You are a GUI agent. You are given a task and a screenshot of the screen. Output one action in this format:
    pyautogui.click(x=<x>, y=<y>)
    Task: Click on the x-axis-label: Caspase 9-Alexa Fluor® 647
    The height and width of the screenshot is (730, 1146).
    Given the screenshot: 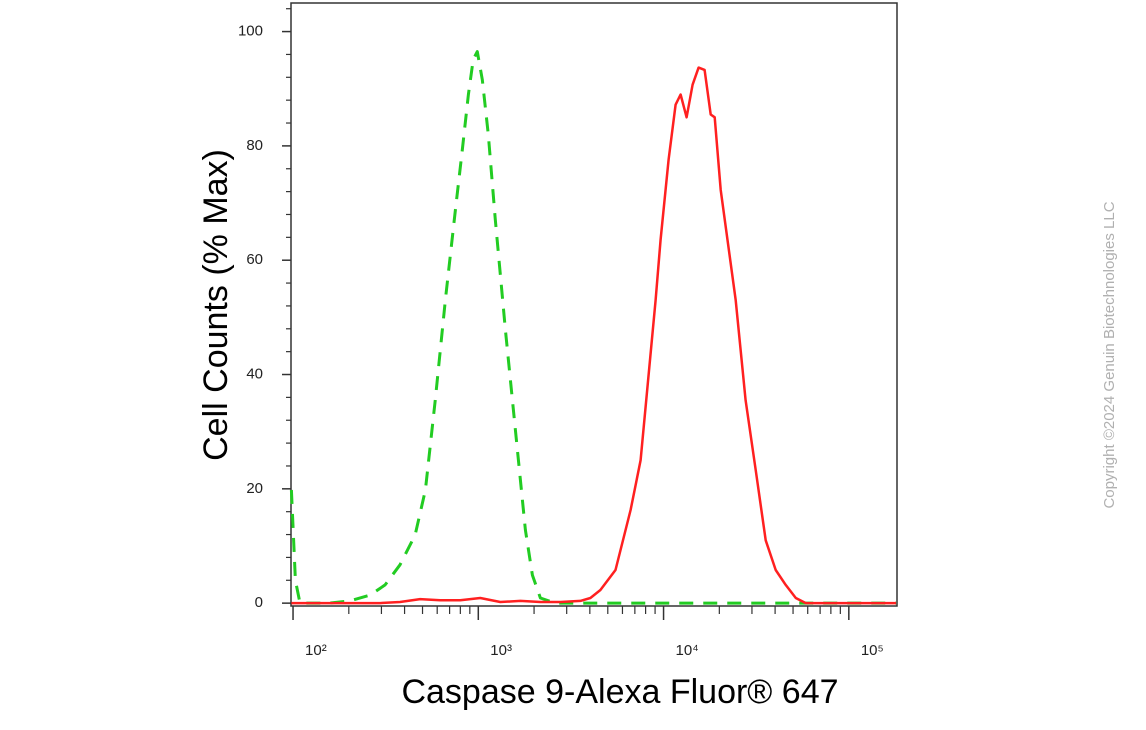 What is the action you would take?
    pyautogui.click(x=619, y=692)
    